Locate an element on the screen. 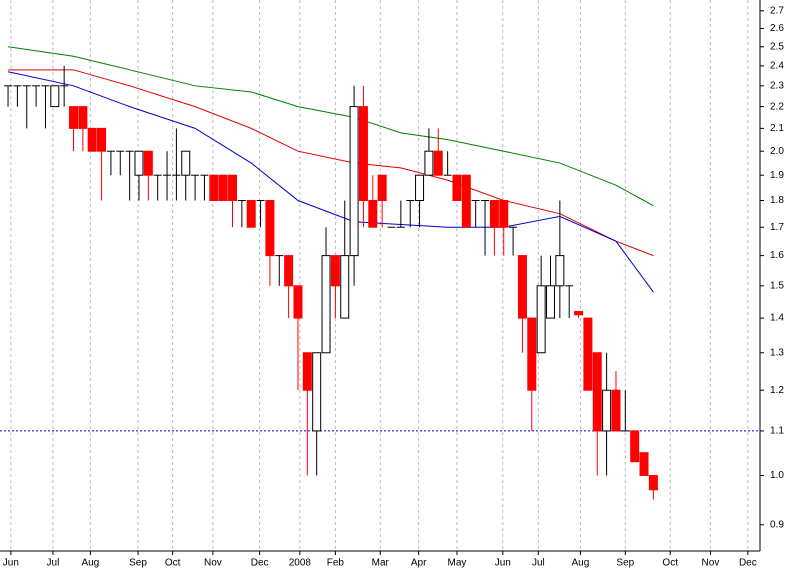  y-tick-label: 1.7 is located at coordinates (777, 227).